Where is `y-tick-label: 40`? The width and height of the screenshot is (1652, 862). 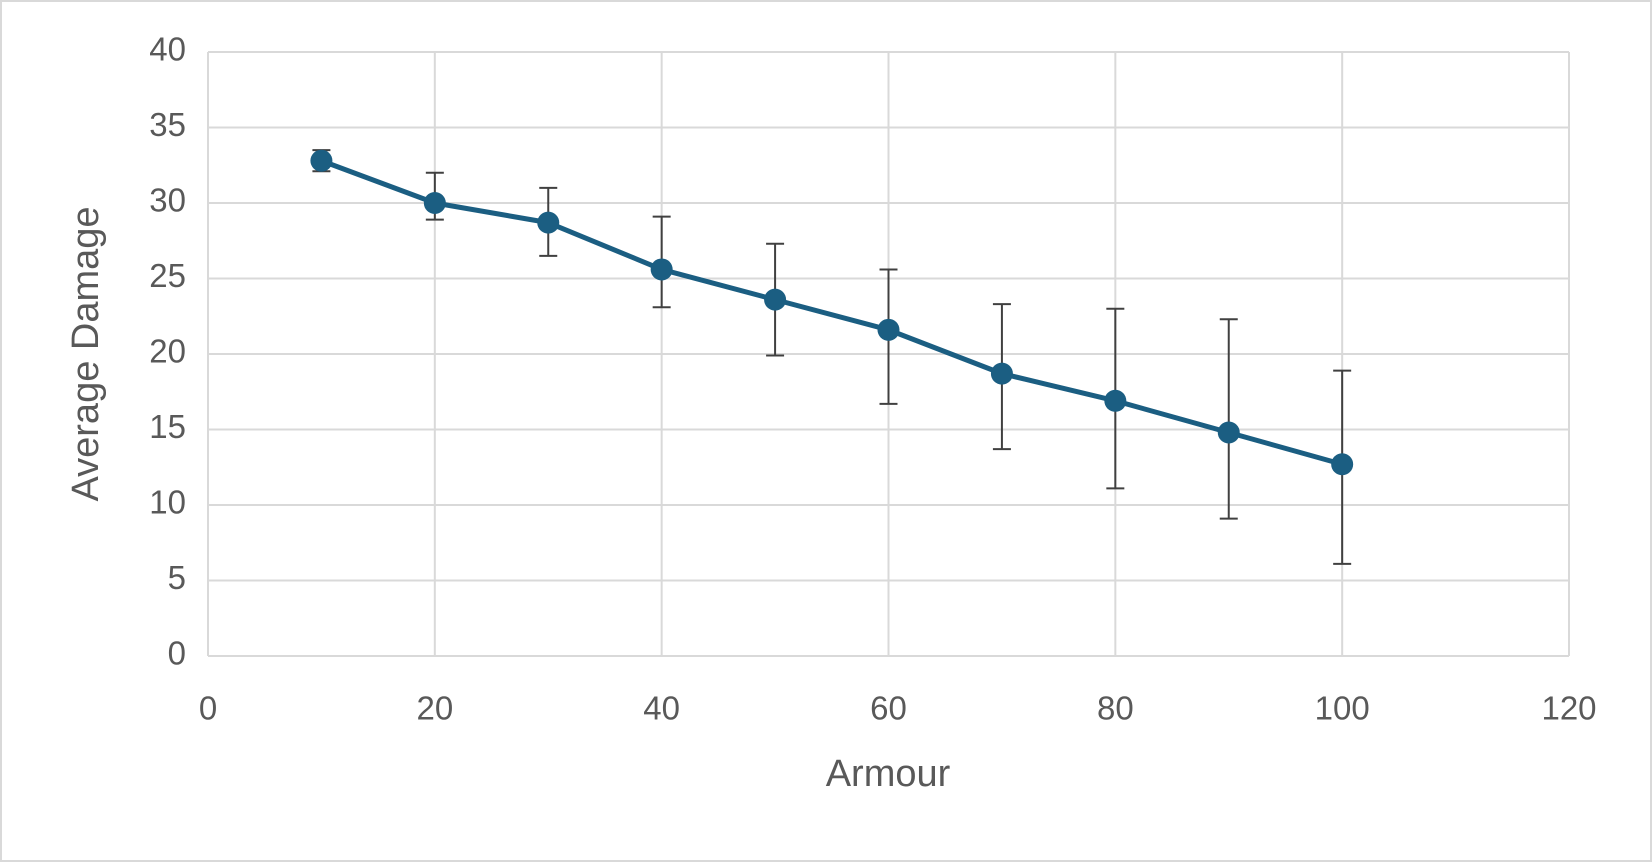
y-tick-label: 40 is located at coordinates (167, 49).